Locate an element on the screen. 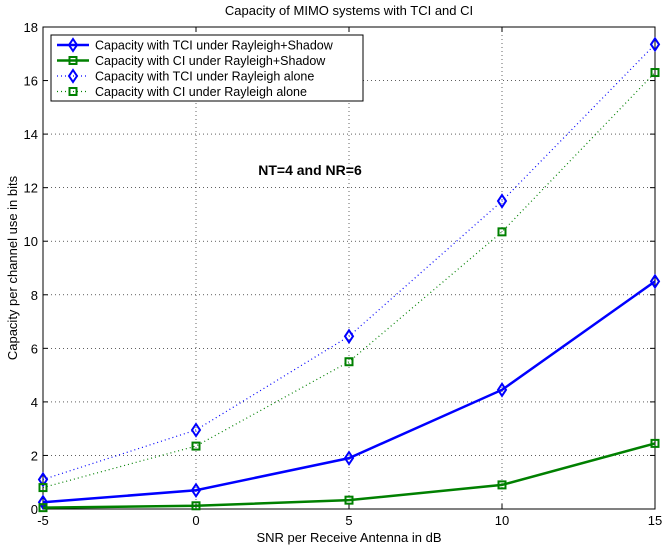 The height and width of the screenshot is (547, 665). x-tick-label: 10 is located at coordinates (502, 520).